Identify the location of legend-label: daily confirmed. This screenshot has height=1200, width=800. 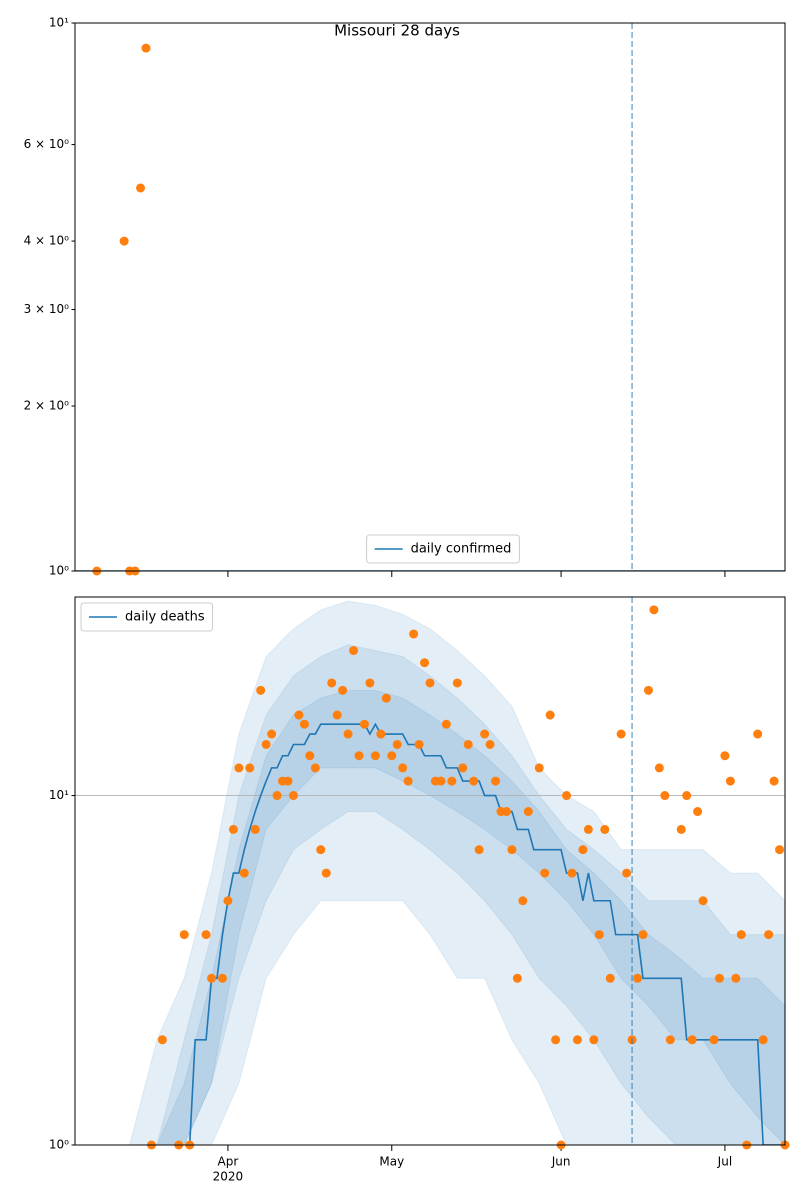
(461, 549).